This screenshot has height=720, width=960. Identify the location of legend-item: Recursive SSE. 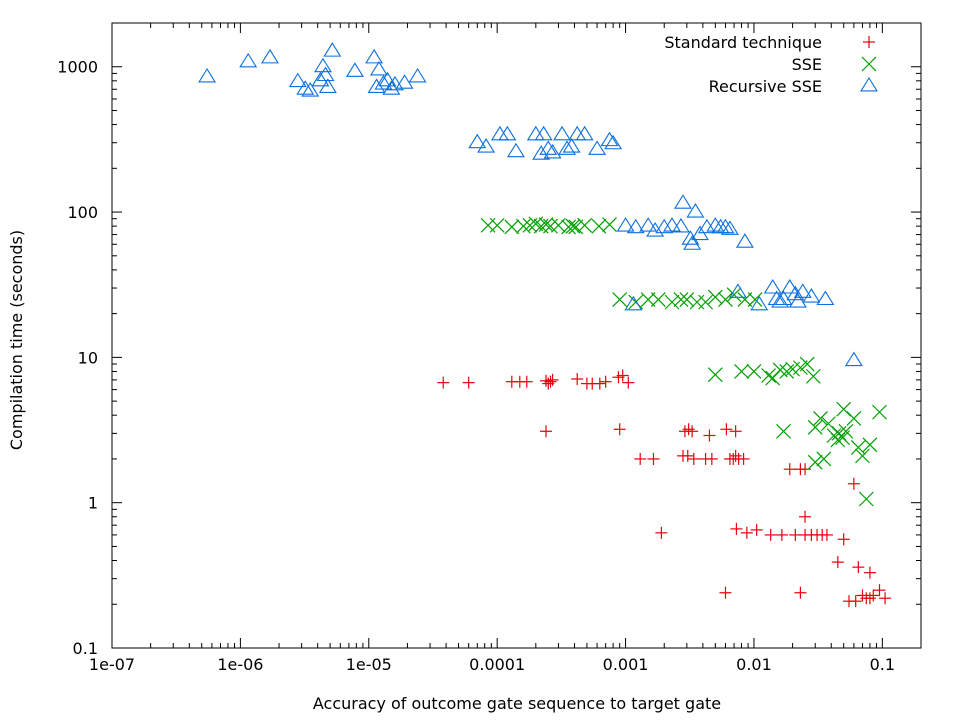
(793, 86).